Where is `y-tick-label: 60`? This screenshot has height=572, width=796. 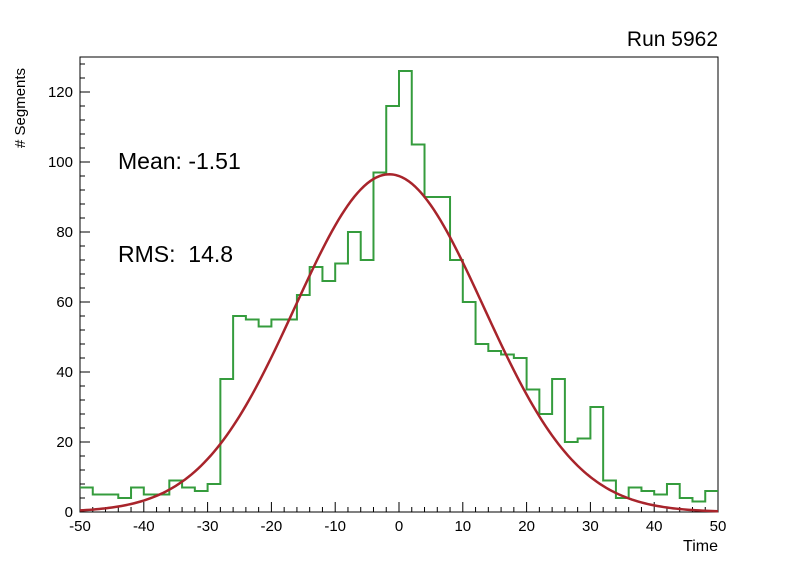
y-tick-label: 60 is located at coordinates (64, 302).